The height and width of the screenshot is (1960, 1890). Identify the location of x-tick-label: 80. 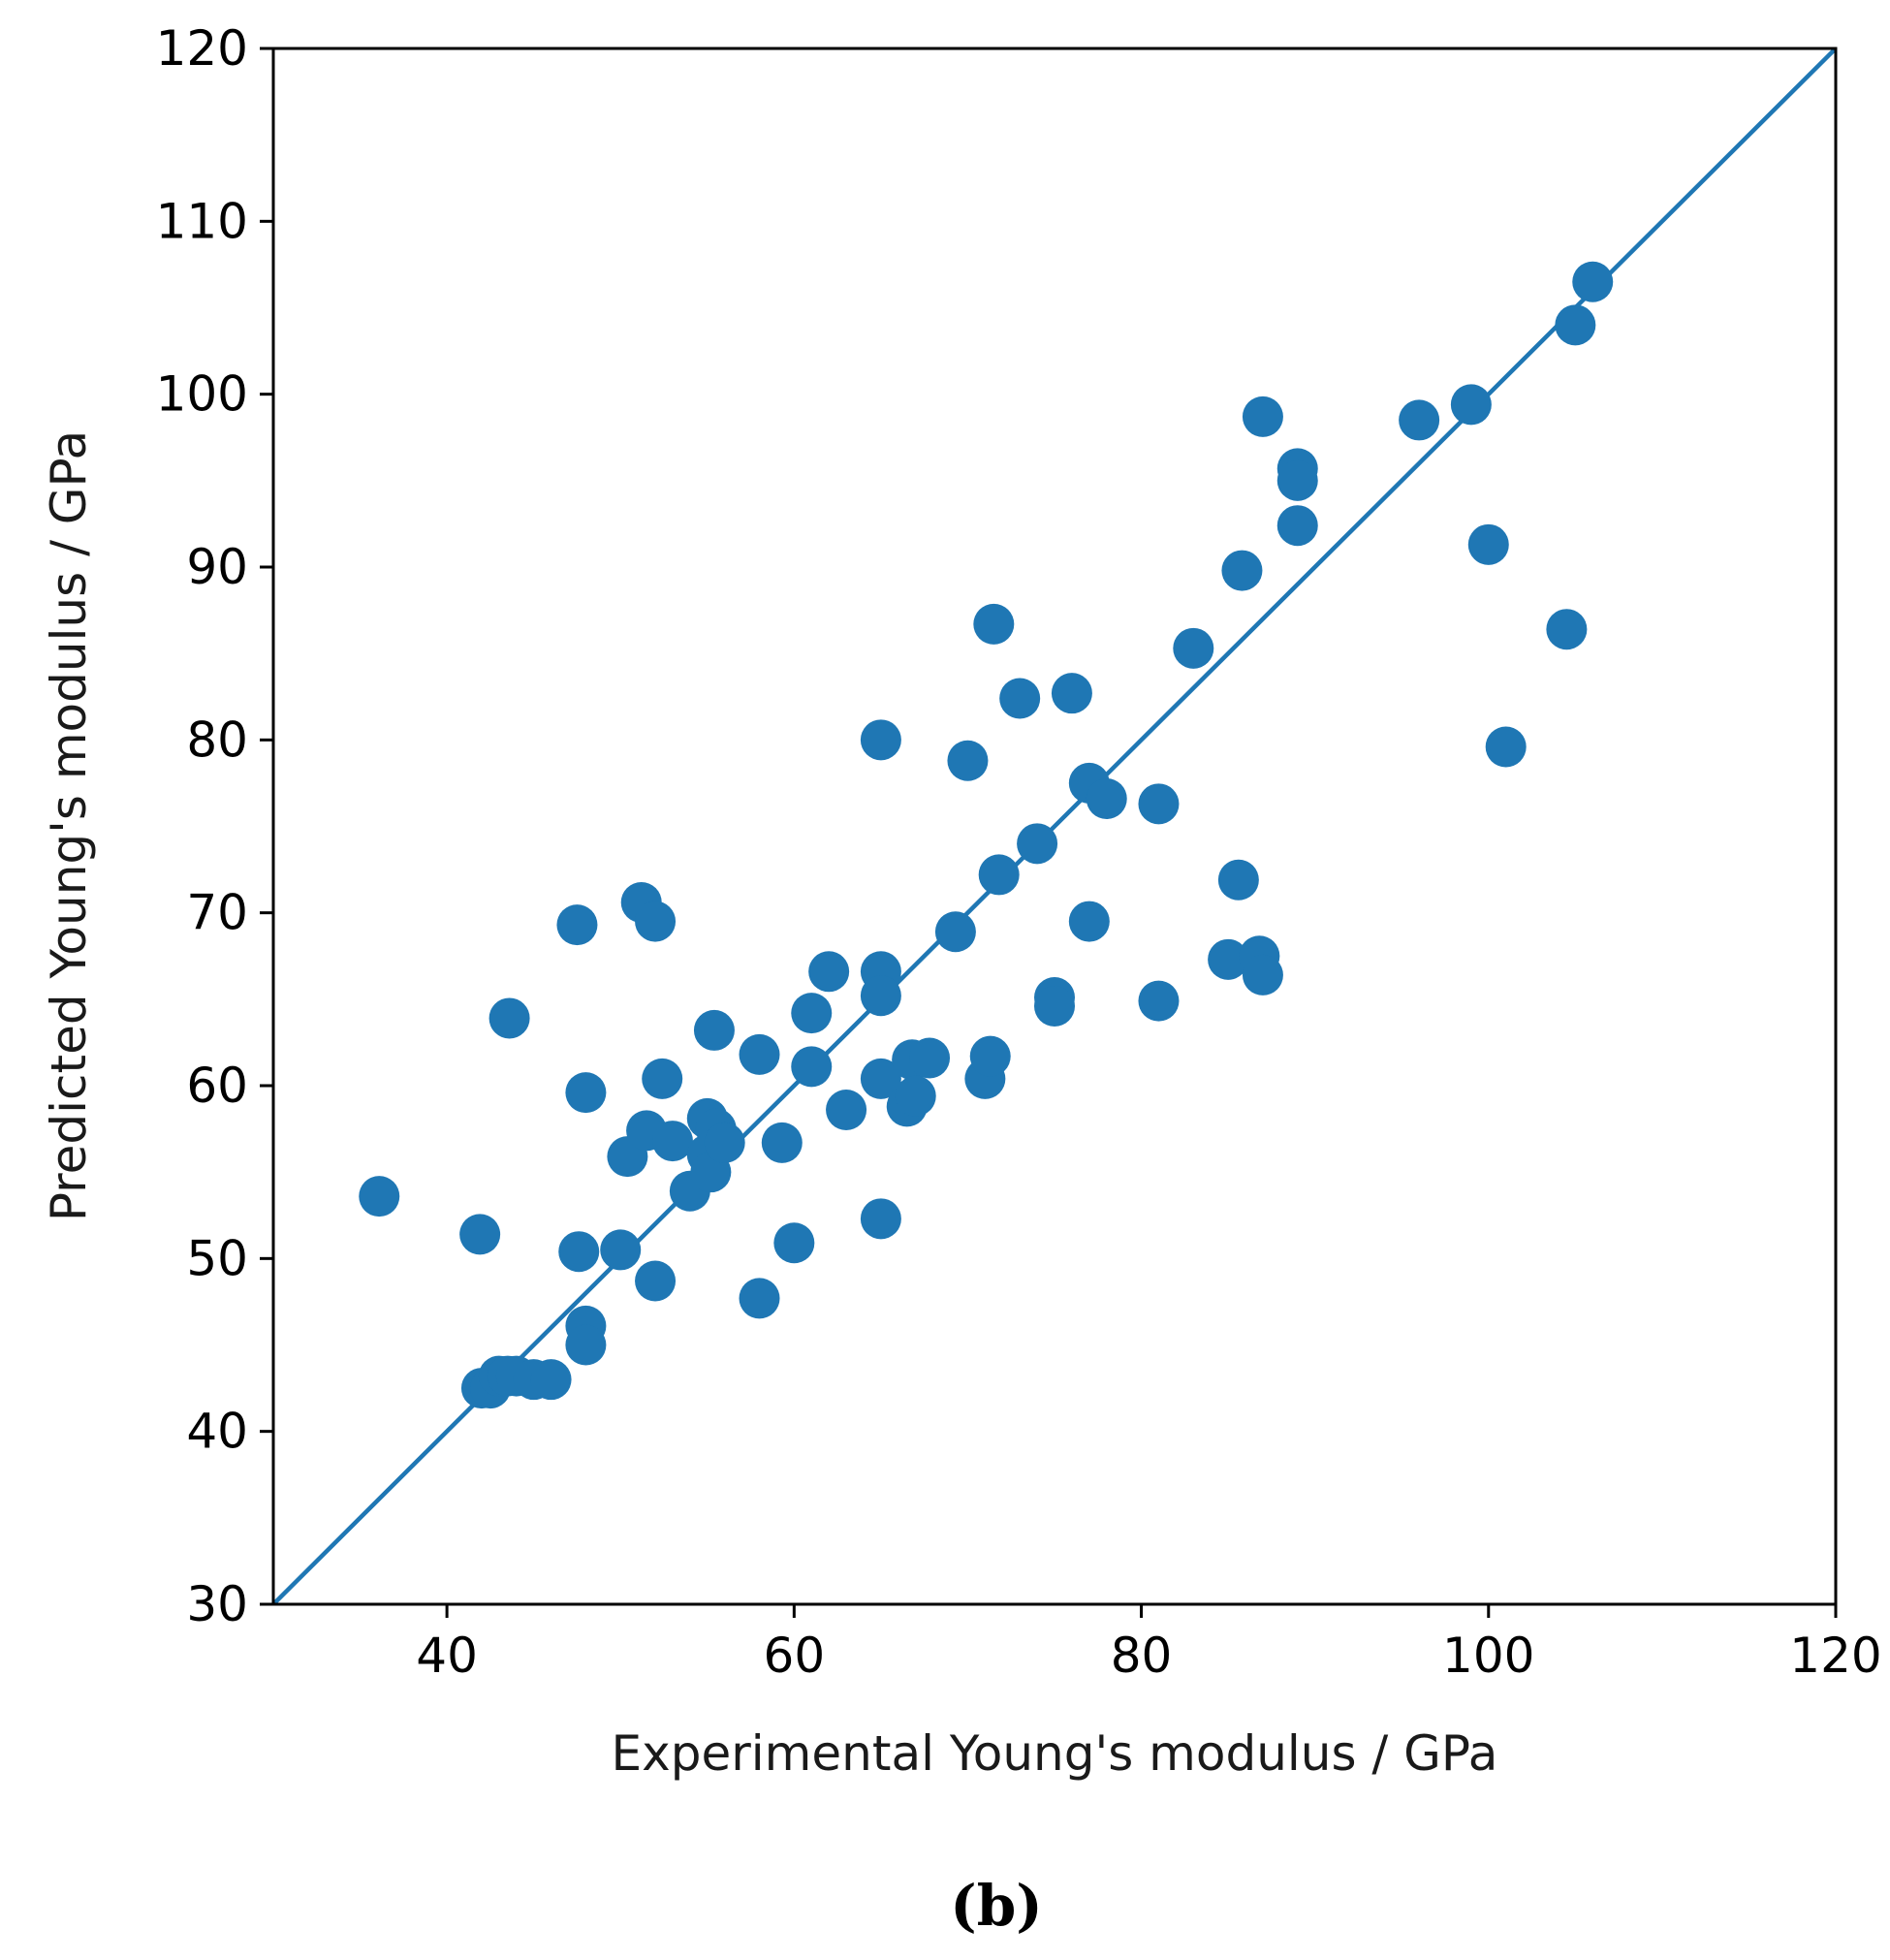
(1142, 1656).